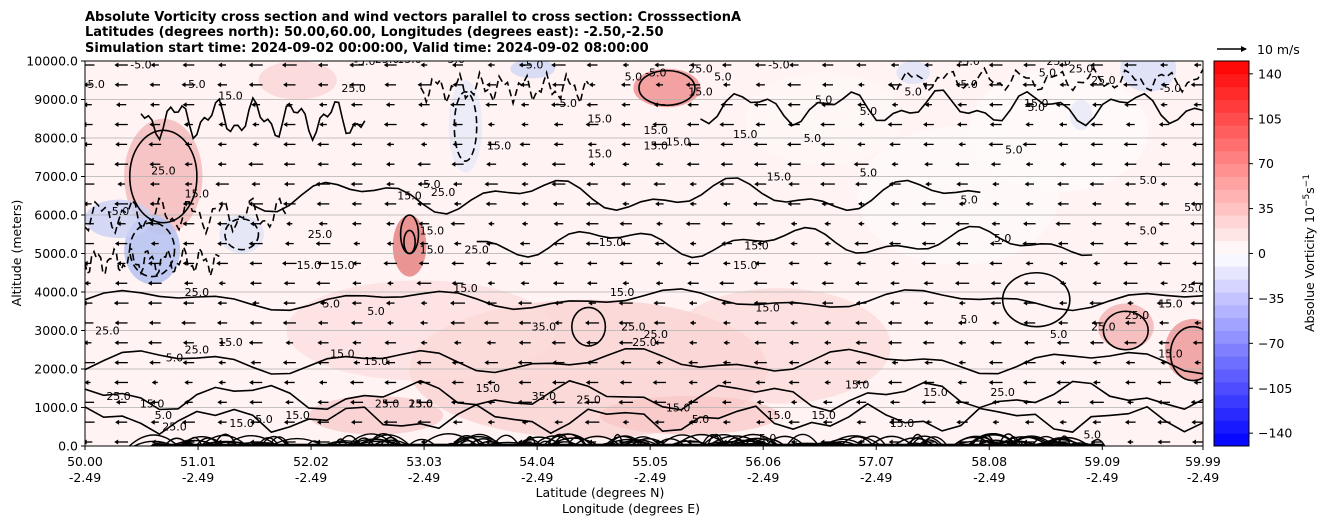  I want to click on colorbar-ticks: 140 105 70 35 0 −35 −70 −105 −140, so click(1270, 253).